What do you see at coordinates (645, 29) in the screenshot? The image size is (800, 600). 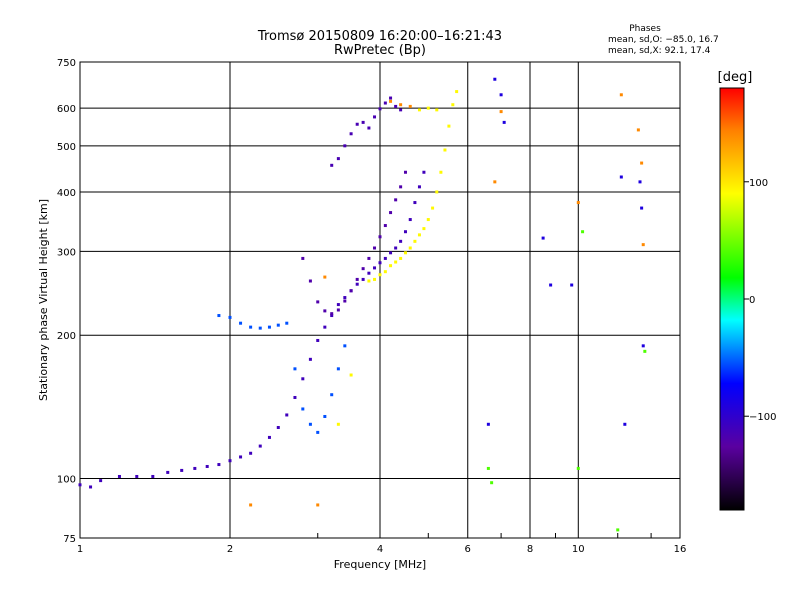 I see `legend-title: Phases` at bounding box center [645, 29].